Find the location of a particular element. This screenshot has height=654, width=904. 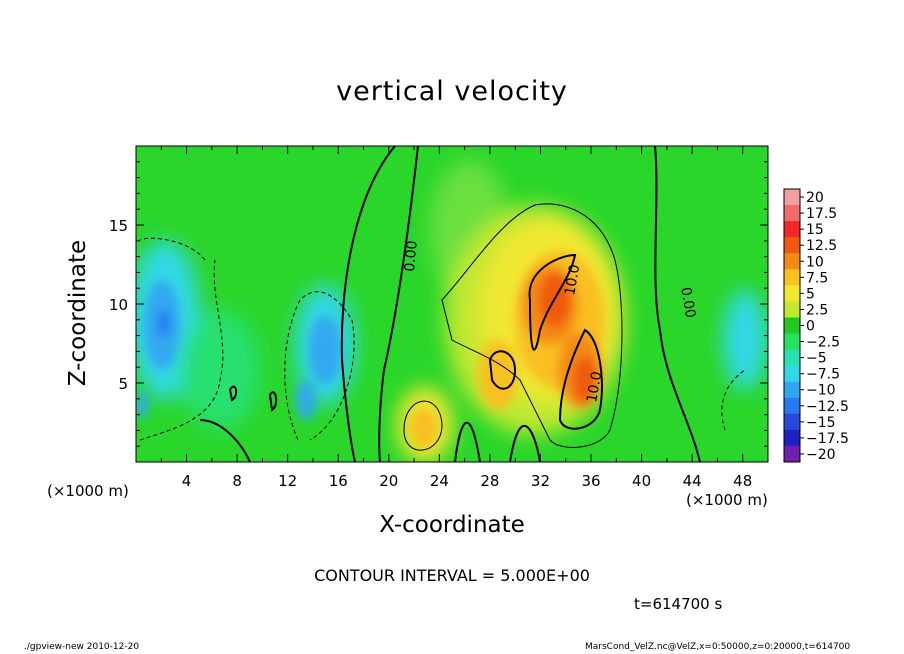

colorbar-label: −7.5 is located at coordinates (823, 375).